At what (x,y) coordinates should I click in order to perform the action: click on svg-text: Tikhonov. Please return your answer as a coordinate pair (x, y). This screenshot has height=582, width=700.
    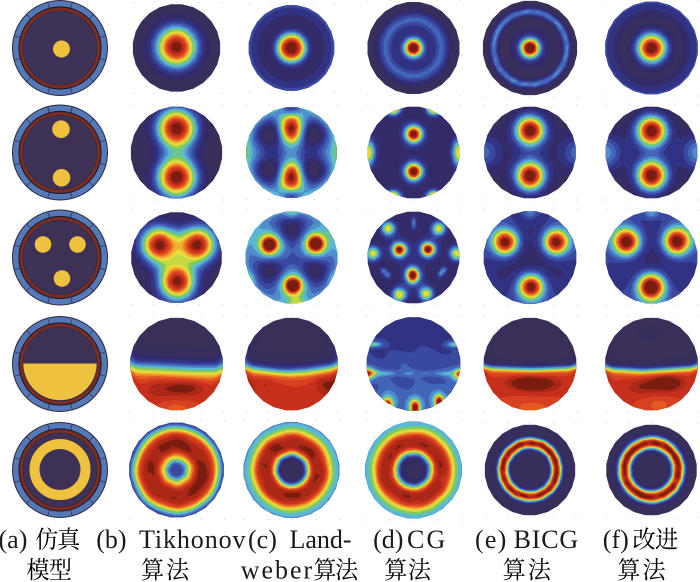
    Looking at the image, I should click on (192, 539).